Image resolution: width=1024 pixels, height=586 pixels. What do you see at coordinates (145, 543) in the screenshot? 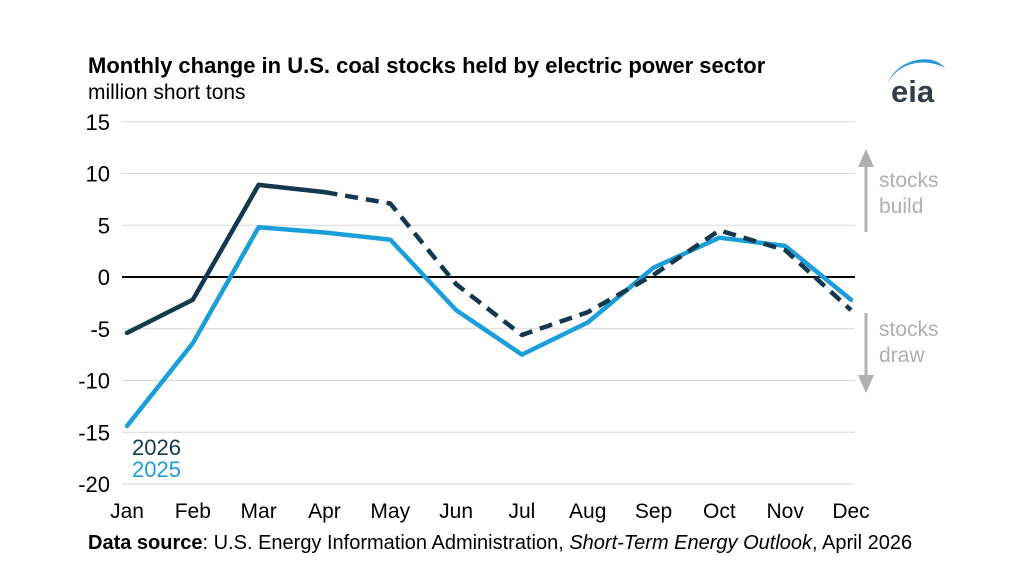
I see `footer-bold: Data source` at bounding box center [145, 543].